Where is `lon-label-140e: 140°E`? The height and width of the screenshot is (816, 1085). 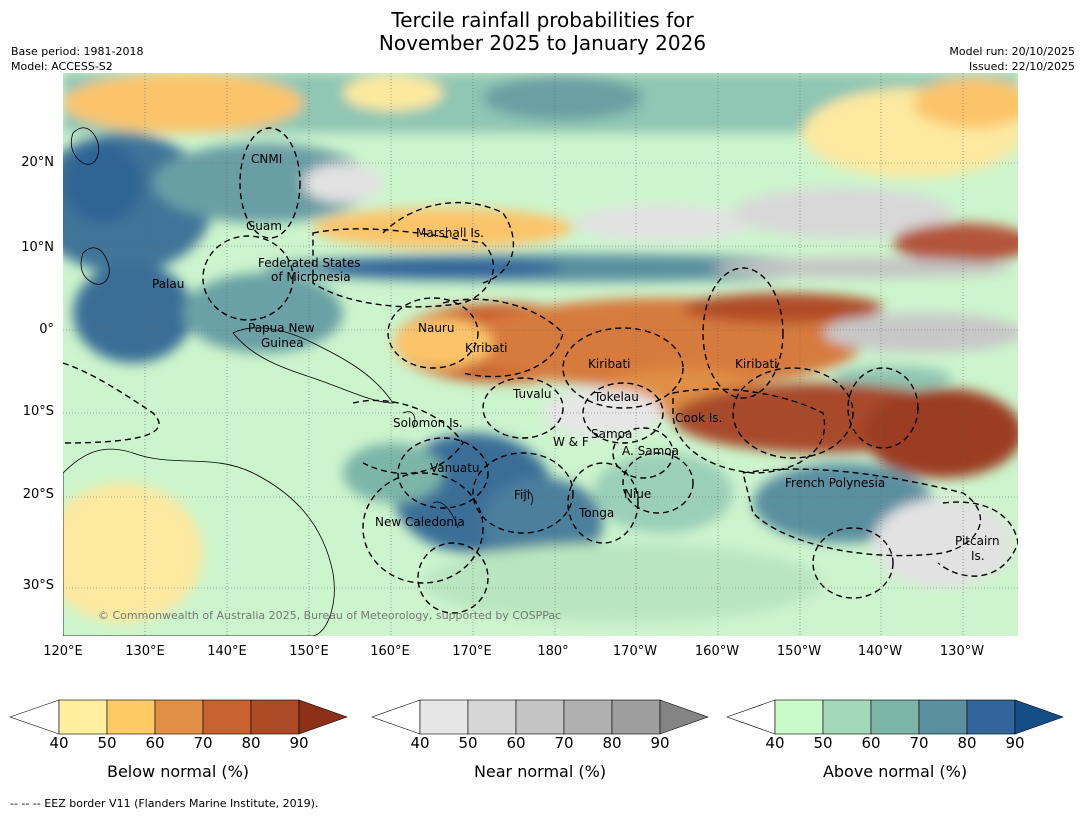
lon-label-140e: 140°E is located at coordinates (227, 651).